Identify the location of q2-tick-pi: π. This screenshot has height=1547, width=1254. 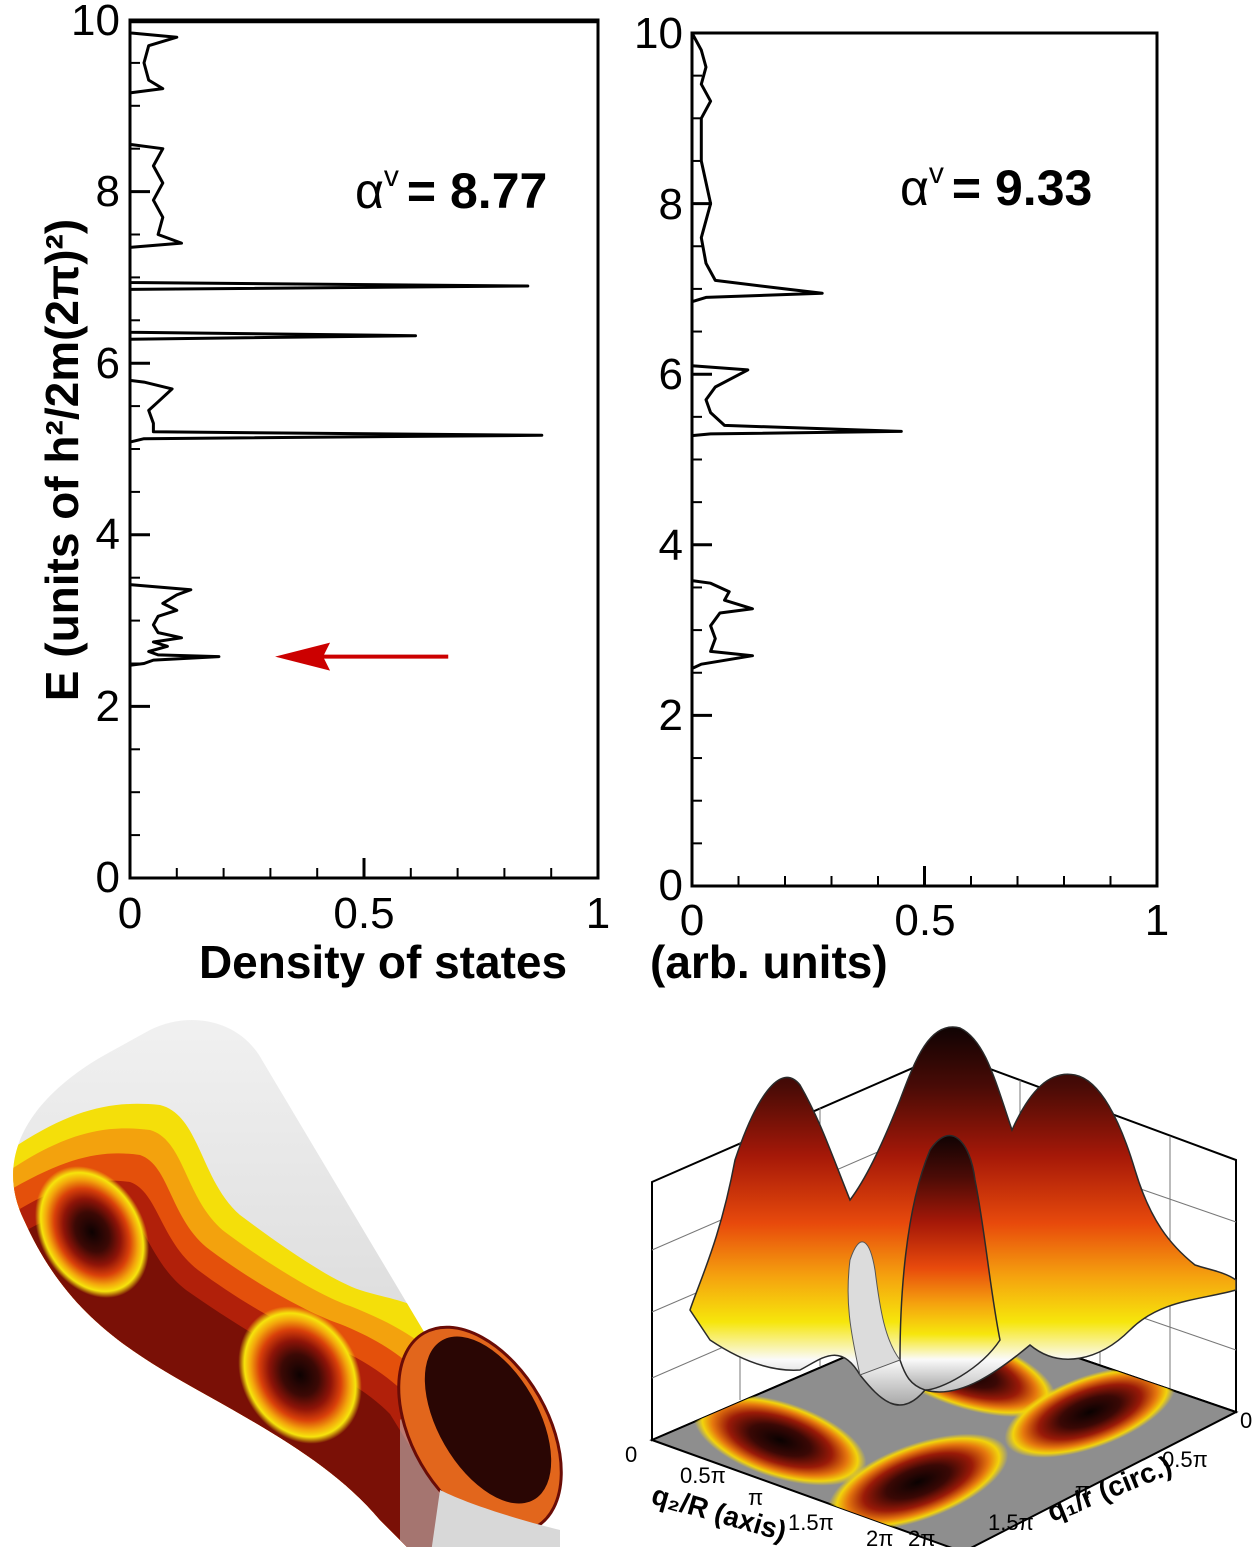
(755, 1497).